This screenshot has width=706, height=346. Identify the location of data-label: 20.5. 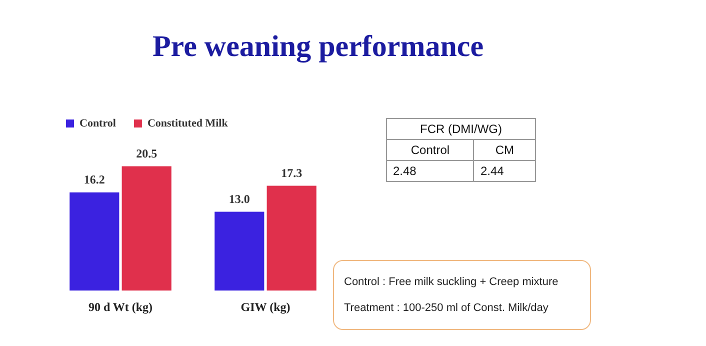
(147, 153).